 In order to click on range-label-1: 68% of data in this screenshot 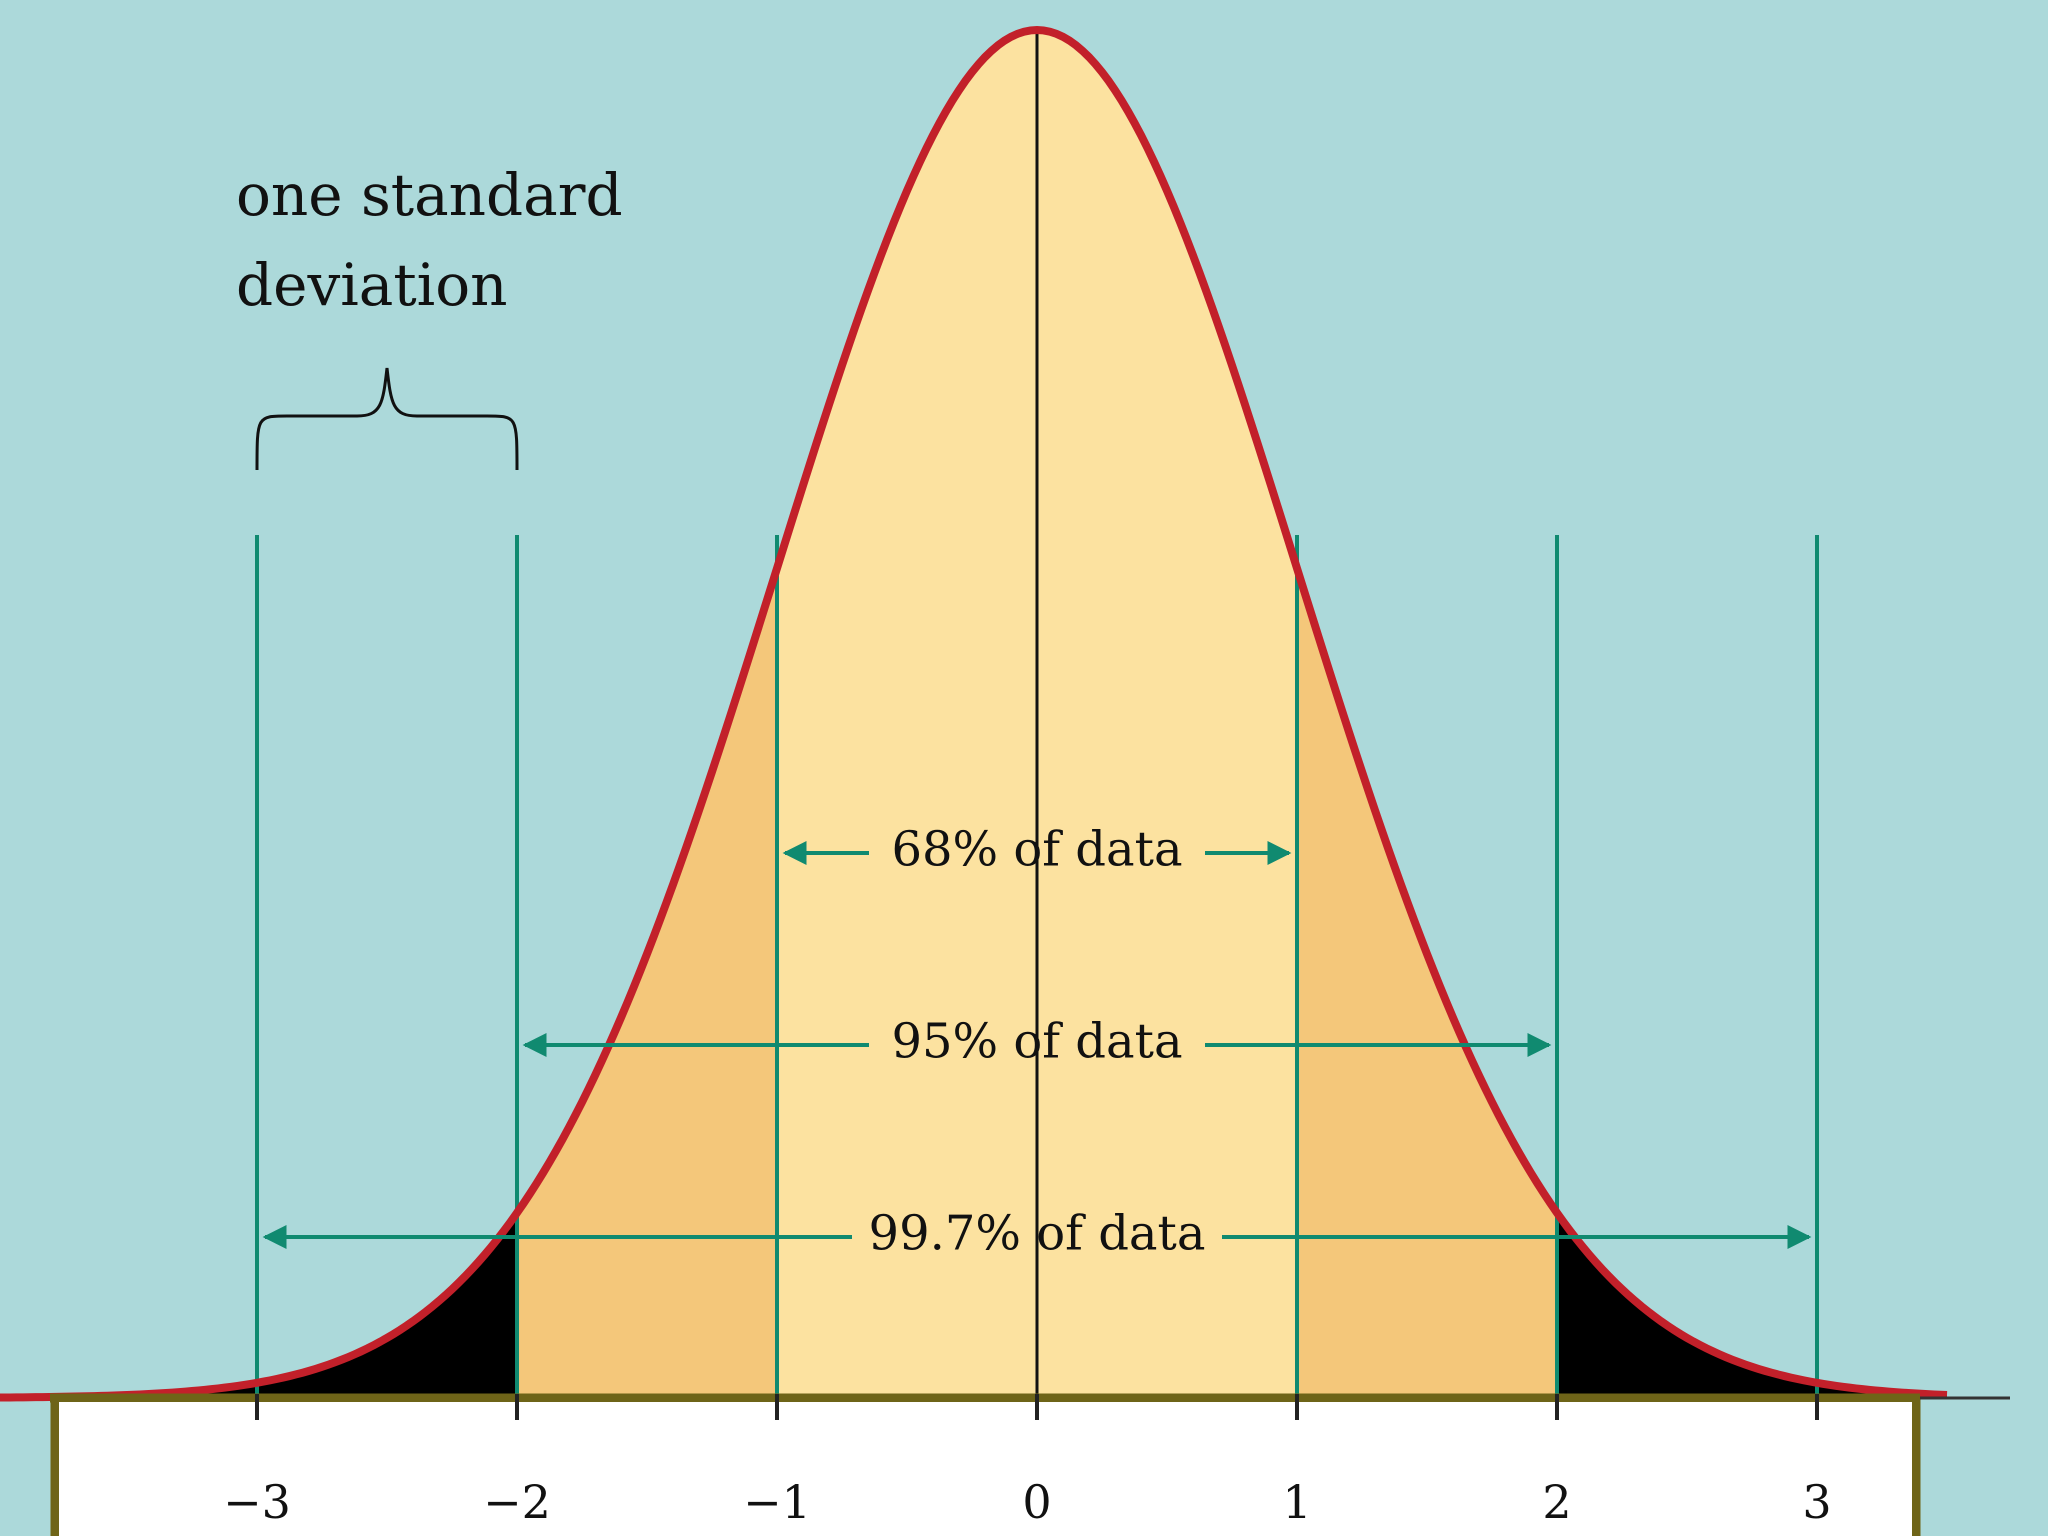, I will do `click(1036, 850)`.